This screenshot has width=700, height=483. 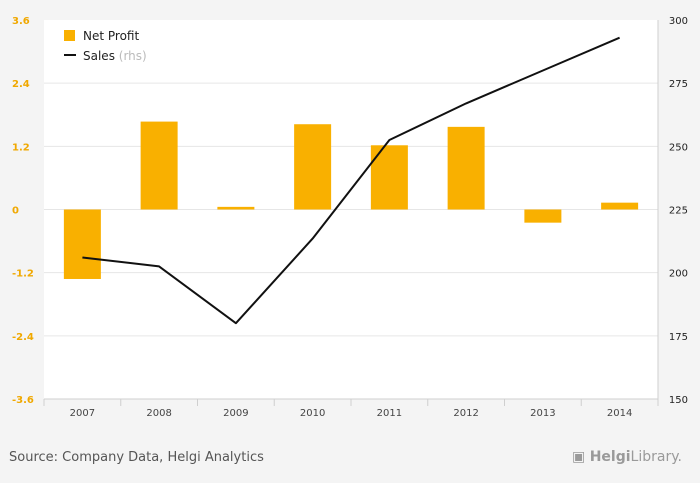 I want to click on legend-label-sales: Sales (rhs), so click(x=115, y=56).